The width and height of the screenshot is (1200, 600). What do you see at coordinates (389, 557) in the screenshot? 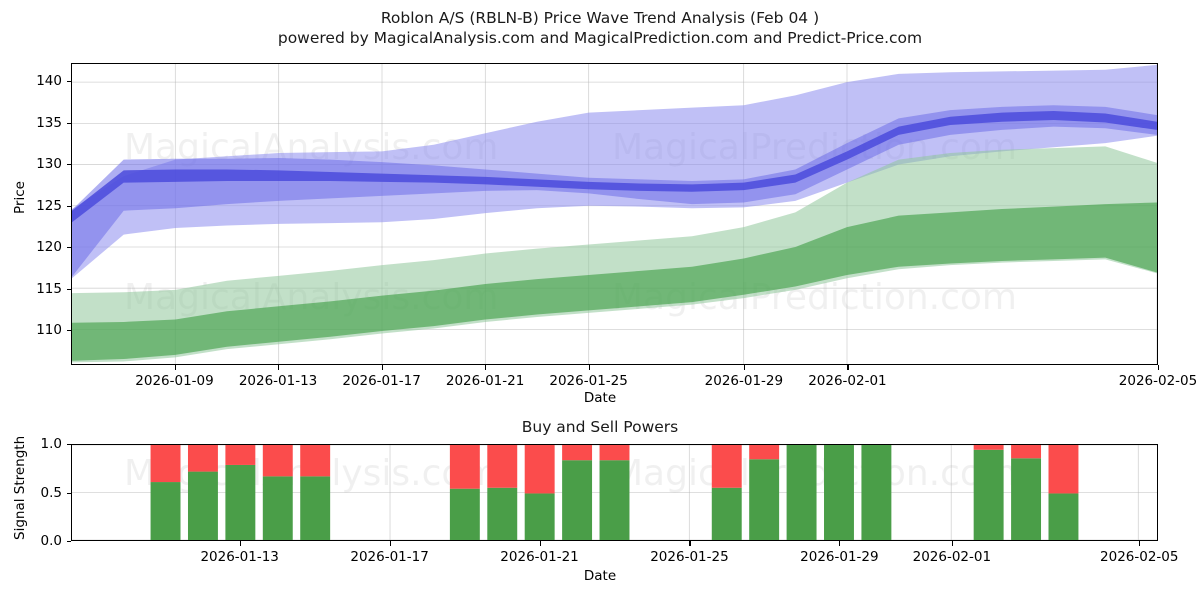
I see `signal-x-tick-label: 2026-01-17` at bounding box center [389, 557].